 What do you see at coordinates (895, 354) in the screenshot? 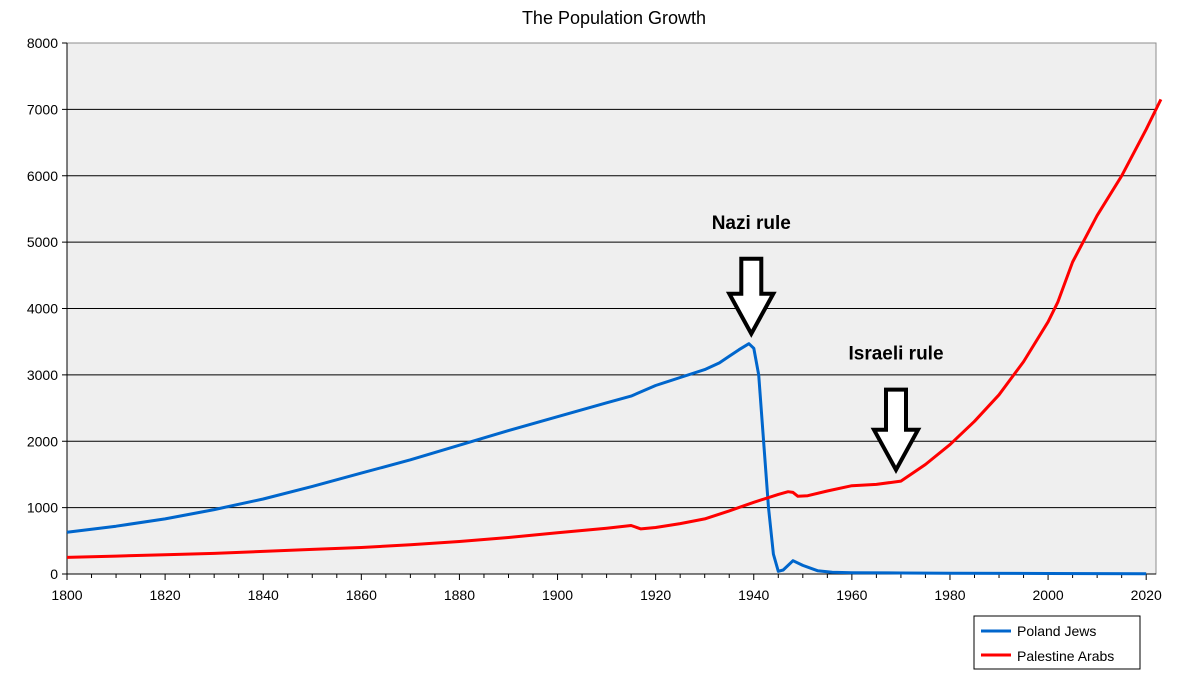
I see `annotation-label: Israeli rule` at bounding box center [895, 354].